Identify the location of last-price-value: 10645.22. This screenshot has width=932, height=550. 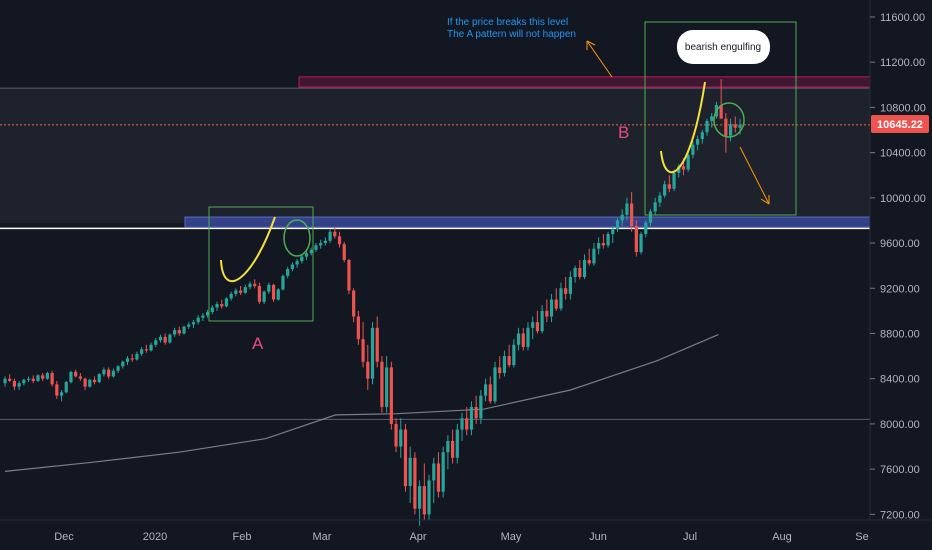
(900, 125).